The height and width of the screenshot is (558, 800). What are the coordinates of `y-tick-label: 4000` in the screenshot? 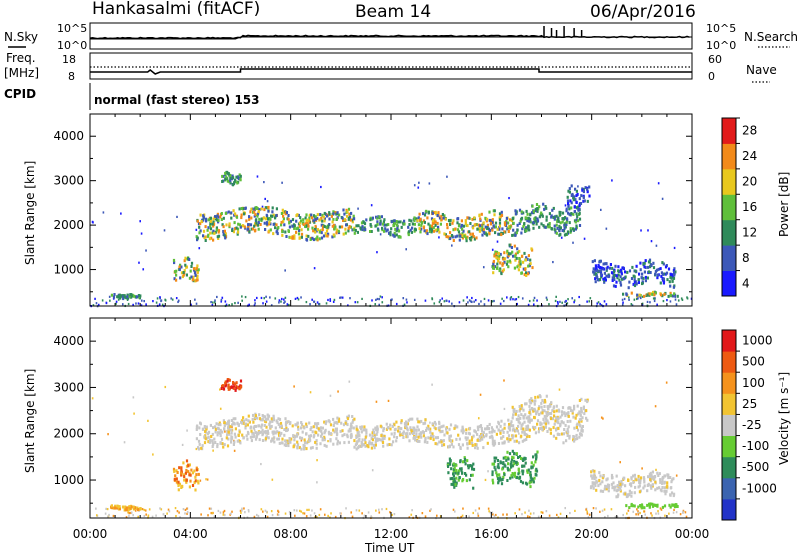 It's located at (68, 136).